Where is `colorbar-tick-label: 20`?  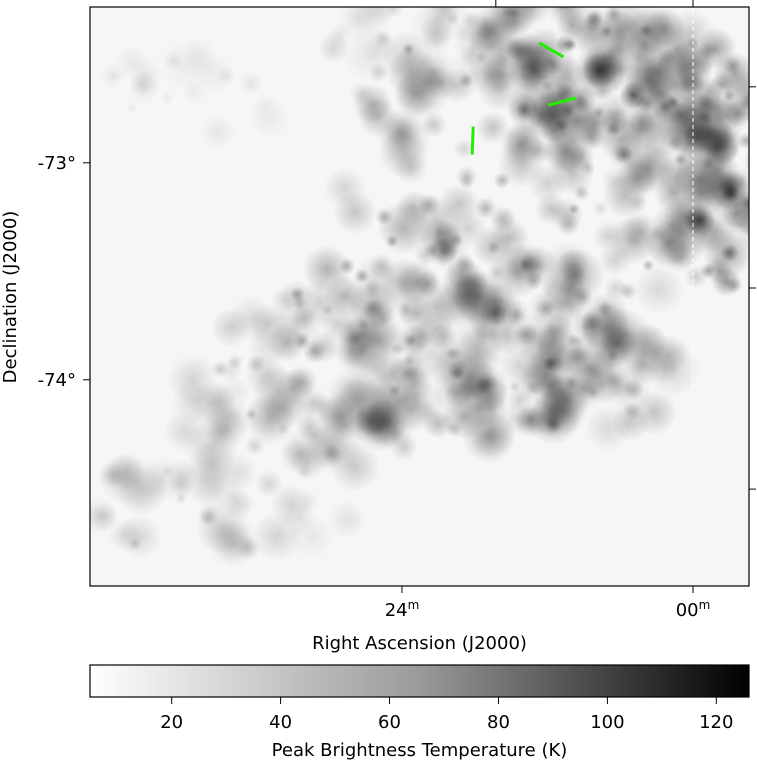 colorbar-tick-label: 20 is located at coordinates (171, 722).